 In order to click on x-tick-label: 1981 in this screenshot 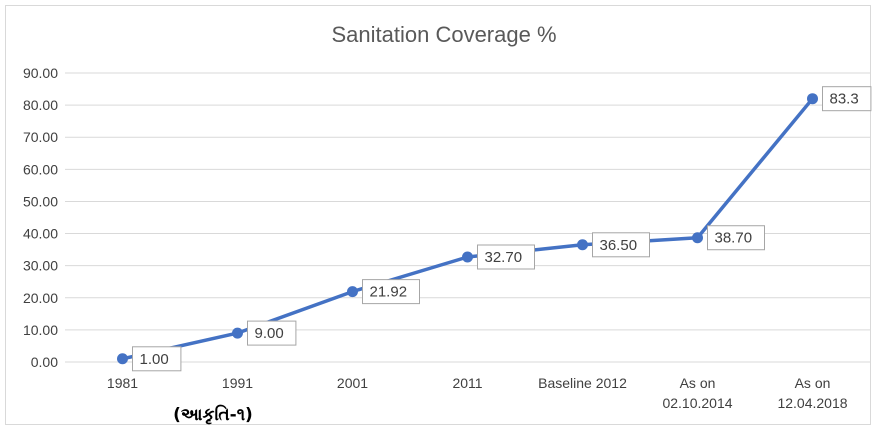, I will do `click(122, 383)`.